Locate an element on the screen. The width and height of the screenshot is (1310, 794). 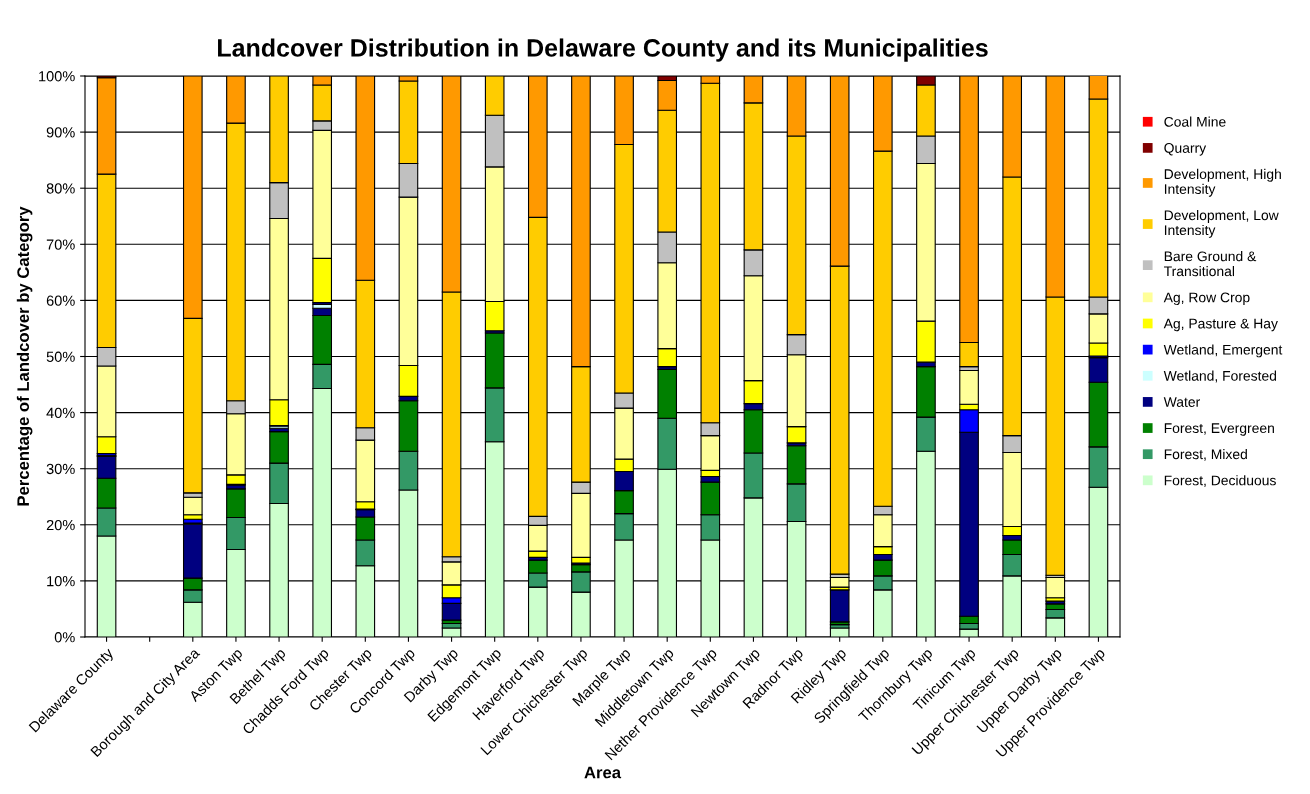
legend-label: Ag, Row Crop is located at coordinates (1206, 299).